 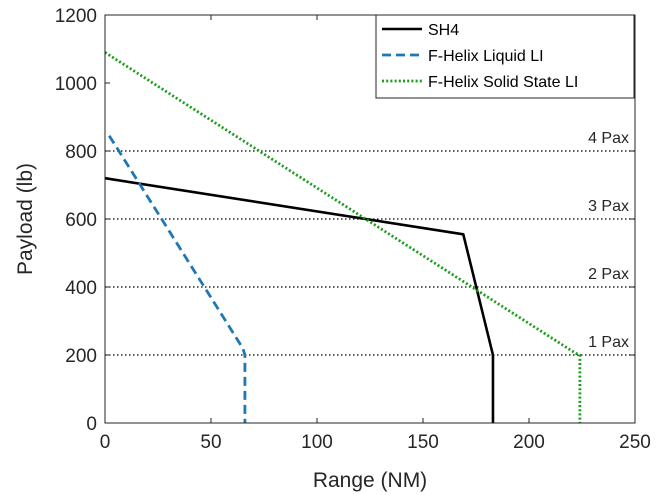 I want to click on x-tick-label: 50, so click(x=210, y=442).